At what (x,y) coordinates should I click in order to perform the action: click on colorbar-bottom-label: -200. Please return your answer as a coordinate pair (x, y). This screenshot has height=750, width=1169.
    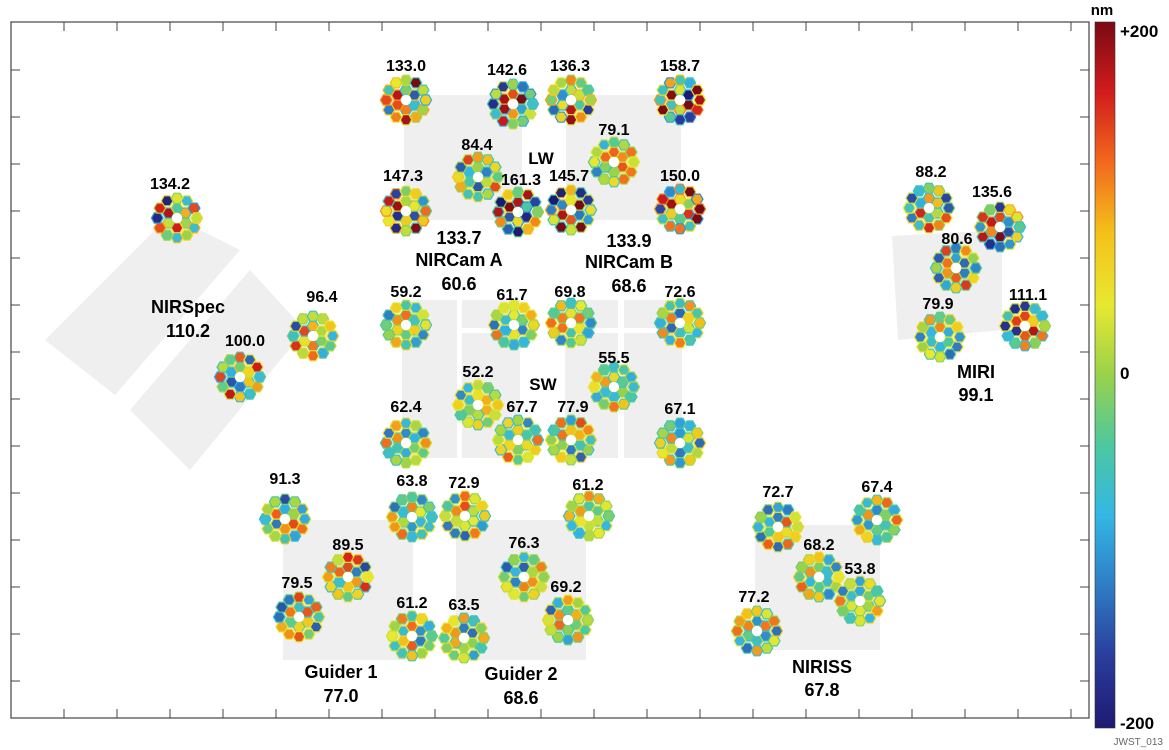
    Looking at the image, I should click on (1137, 723).